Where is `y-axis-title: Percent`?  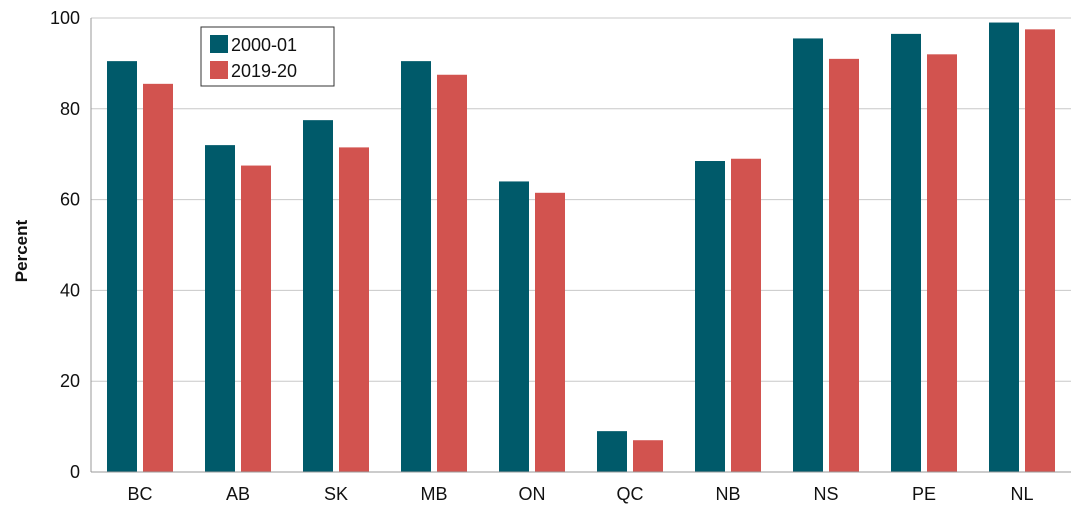 y-axis-title: Percent is located at coordinates (21, 250).